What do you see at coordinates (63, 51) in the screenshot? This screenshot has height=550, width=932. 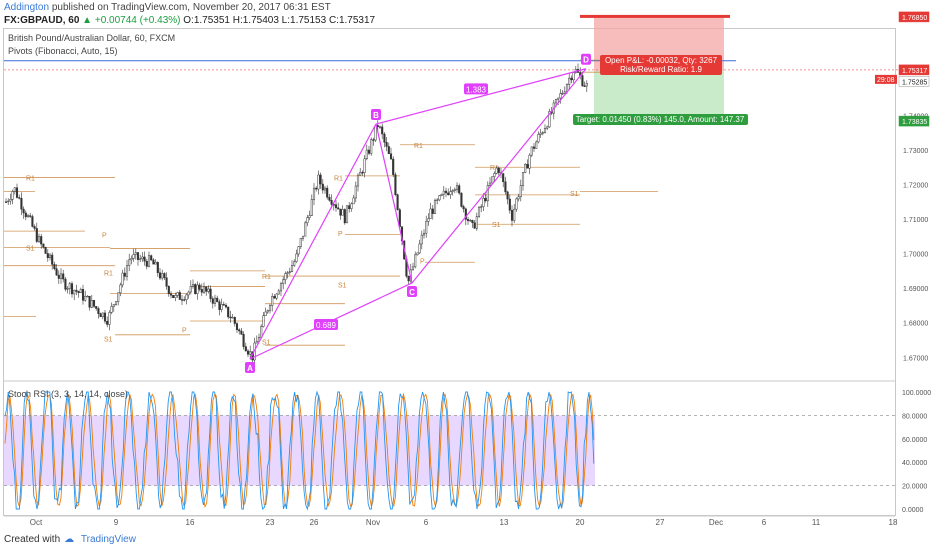 I see `pivots-legend: Pivots (Fibonacci, Auto, 15)` at bounding box center [63, 51].